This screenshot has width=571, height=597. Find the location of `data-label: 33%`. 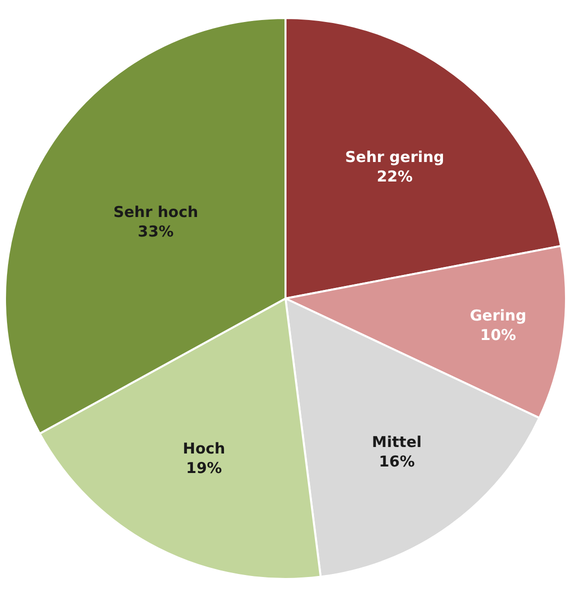

data-label: 33% is located at coordinates (156, 231).